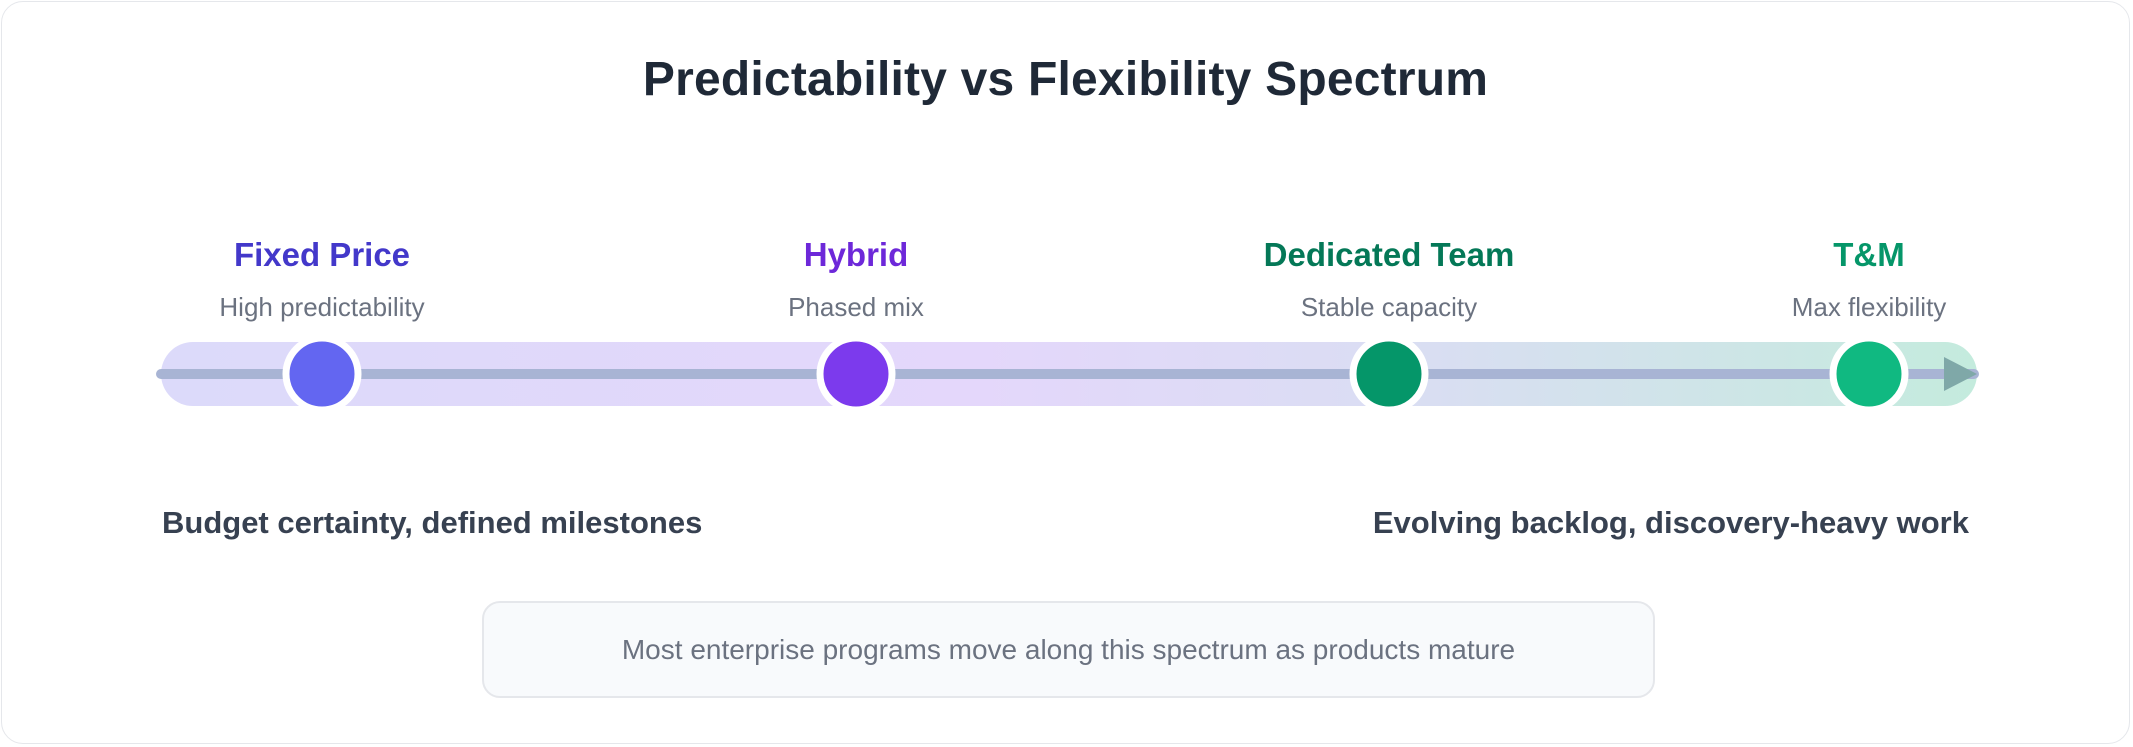 The height and width of the screenshot is (747, 2133). What do you see at coordinates (1670, 522) in the screenshot?
I see `right-end-label: Evolving backlog, discovery-heavy work` at bounding box center [1670, 522].